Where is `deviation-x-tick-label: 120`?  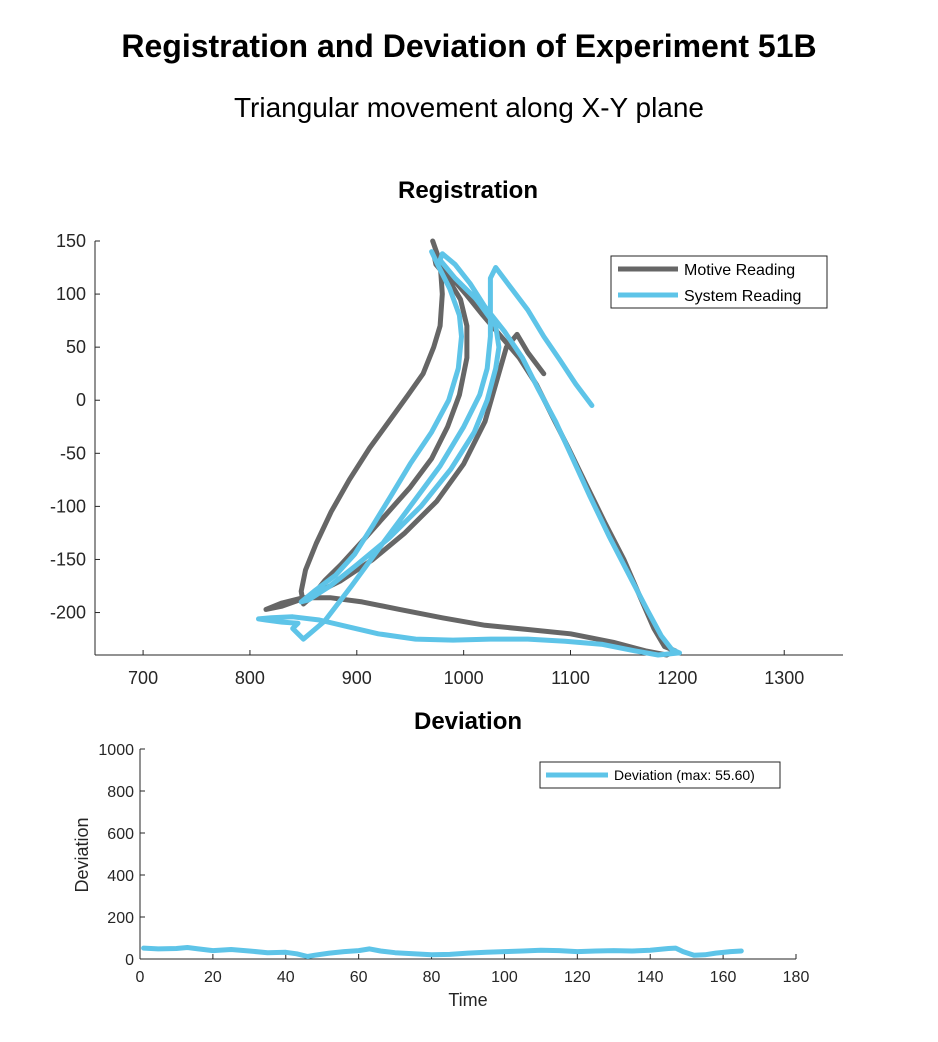
deviation-x-tick-label: 120 is located at coordinates (577, 977).